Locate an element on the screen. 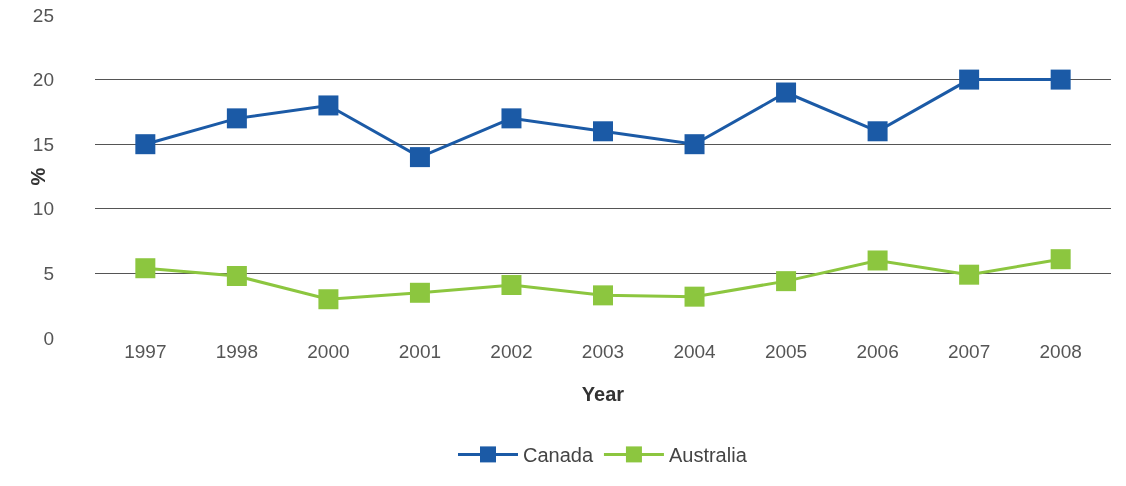 This screenshot has height=486, width=1126. y-tick-label: 5 is located at coordinates (48, 274).